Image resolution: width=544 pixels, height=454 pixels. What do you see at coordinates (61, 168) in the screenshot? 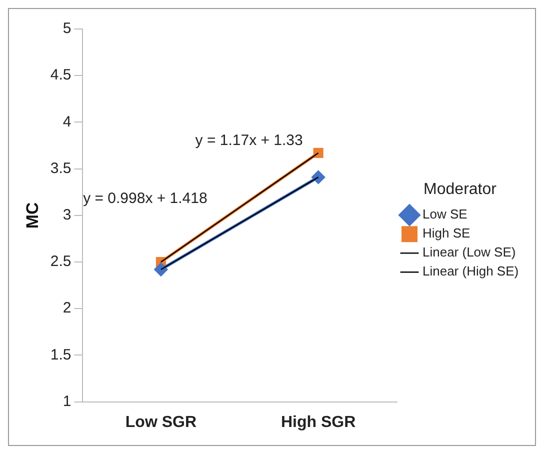
I see `y-tick-label: 3.5` at bounding box center [61, 168].